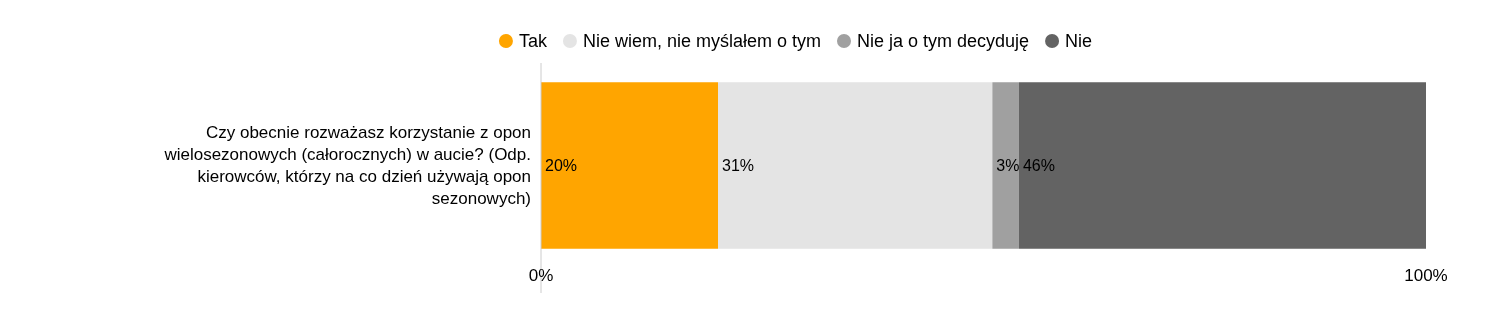 This screenshot has width=1500, height=328. What do you see at coordinates (1079, 41) in the screenshot?
I see `legend-label: Nie` at bounding box center [1079, 41].